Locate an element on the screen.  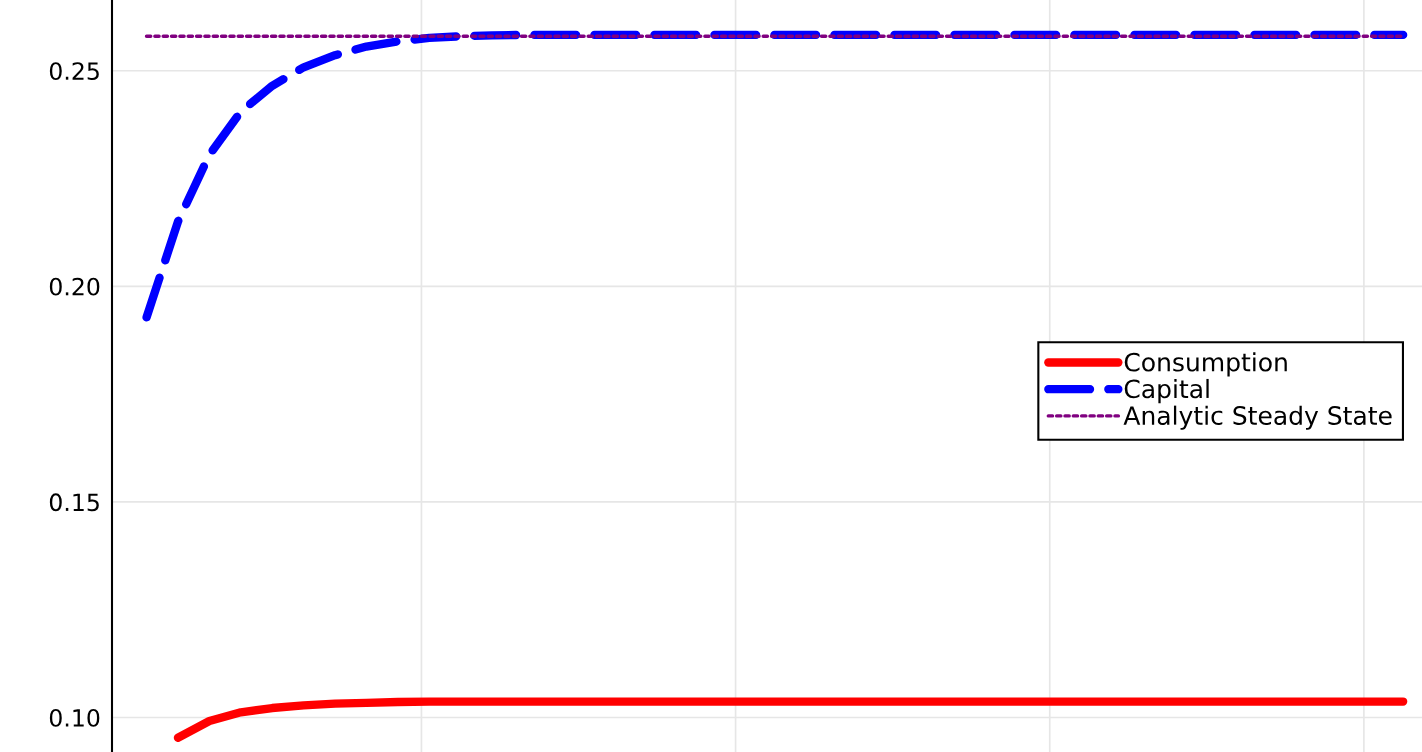
legend-label: Analytic Steady State is located at coordinates (1257, 417).